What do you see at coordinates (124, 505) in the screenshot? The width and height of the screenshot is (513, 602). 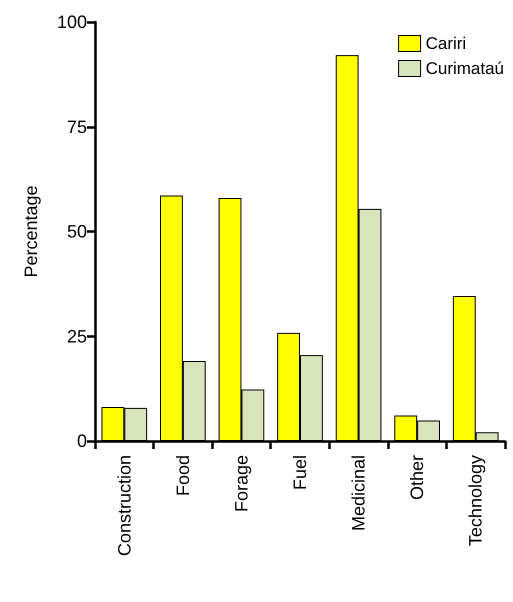 I see `x-tick-label: Construction` at bounding box center [124, 505].